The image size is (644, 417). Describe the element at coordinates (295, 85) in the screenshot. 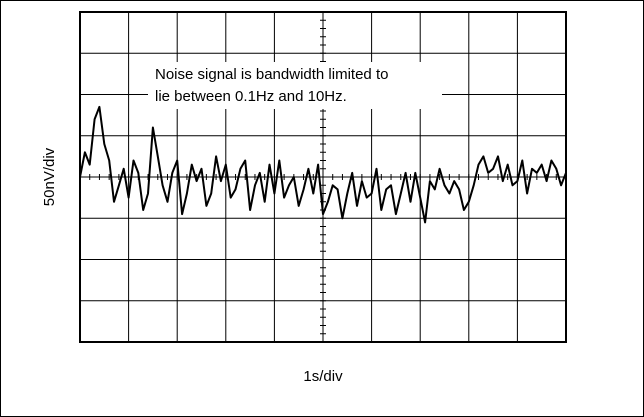

I see `annotation-background` at that location.